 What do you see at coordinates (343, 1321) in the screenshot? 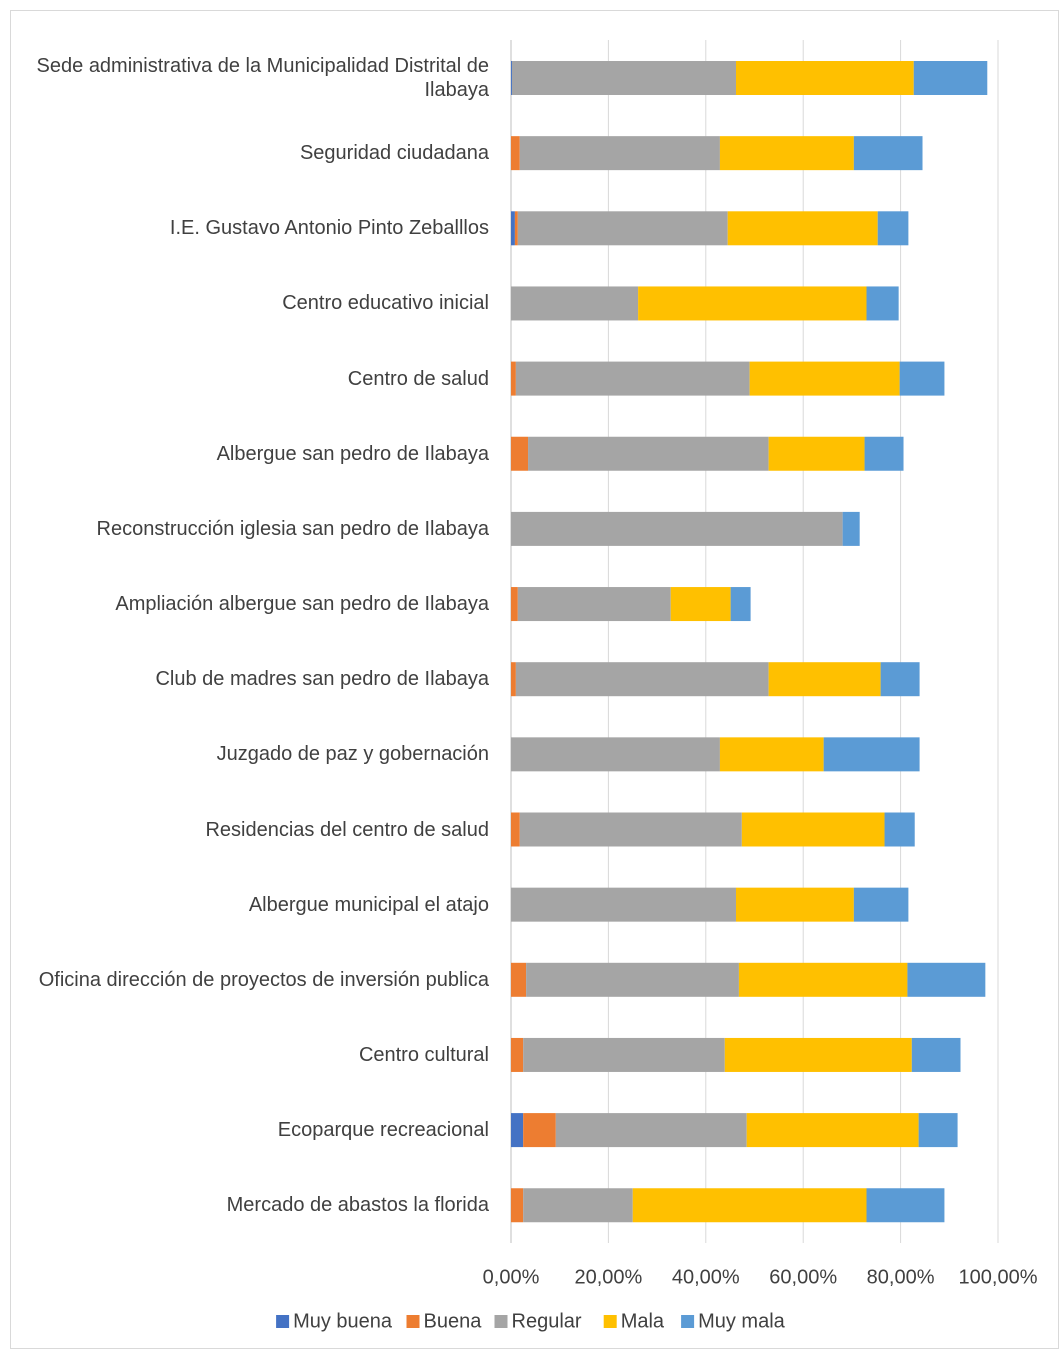
I see `legend-label: Muy buena` at bounding box center [343, 1321].